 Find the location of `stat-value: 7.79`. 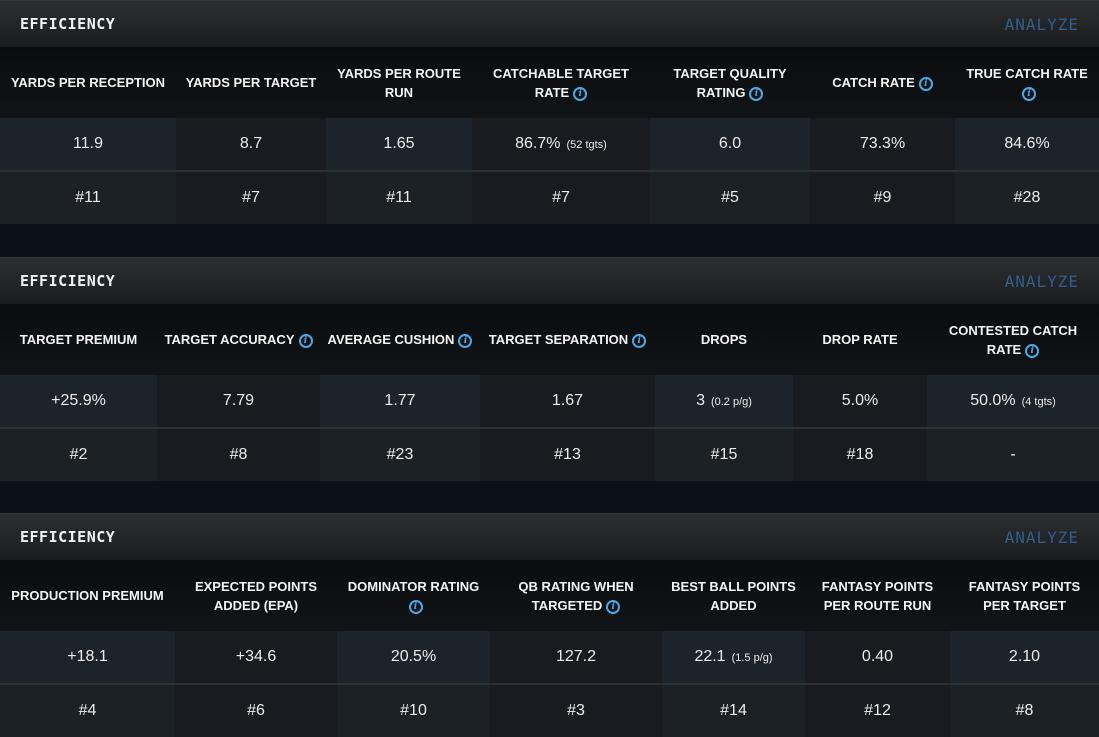

stat-value: 7.79 is located at coordinates (238, 400).